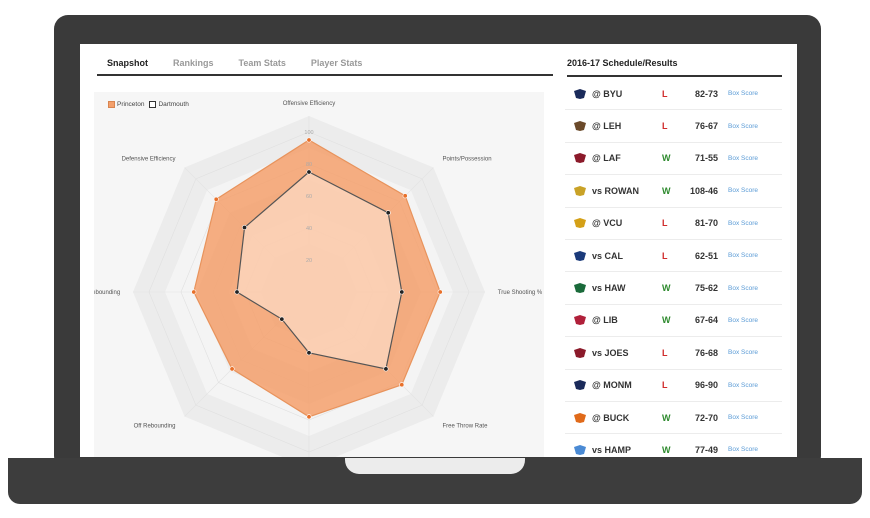  Describe the element at coordinates (607, 93) in the screenshot. I see `opponent-name: @ BYU` at that location.